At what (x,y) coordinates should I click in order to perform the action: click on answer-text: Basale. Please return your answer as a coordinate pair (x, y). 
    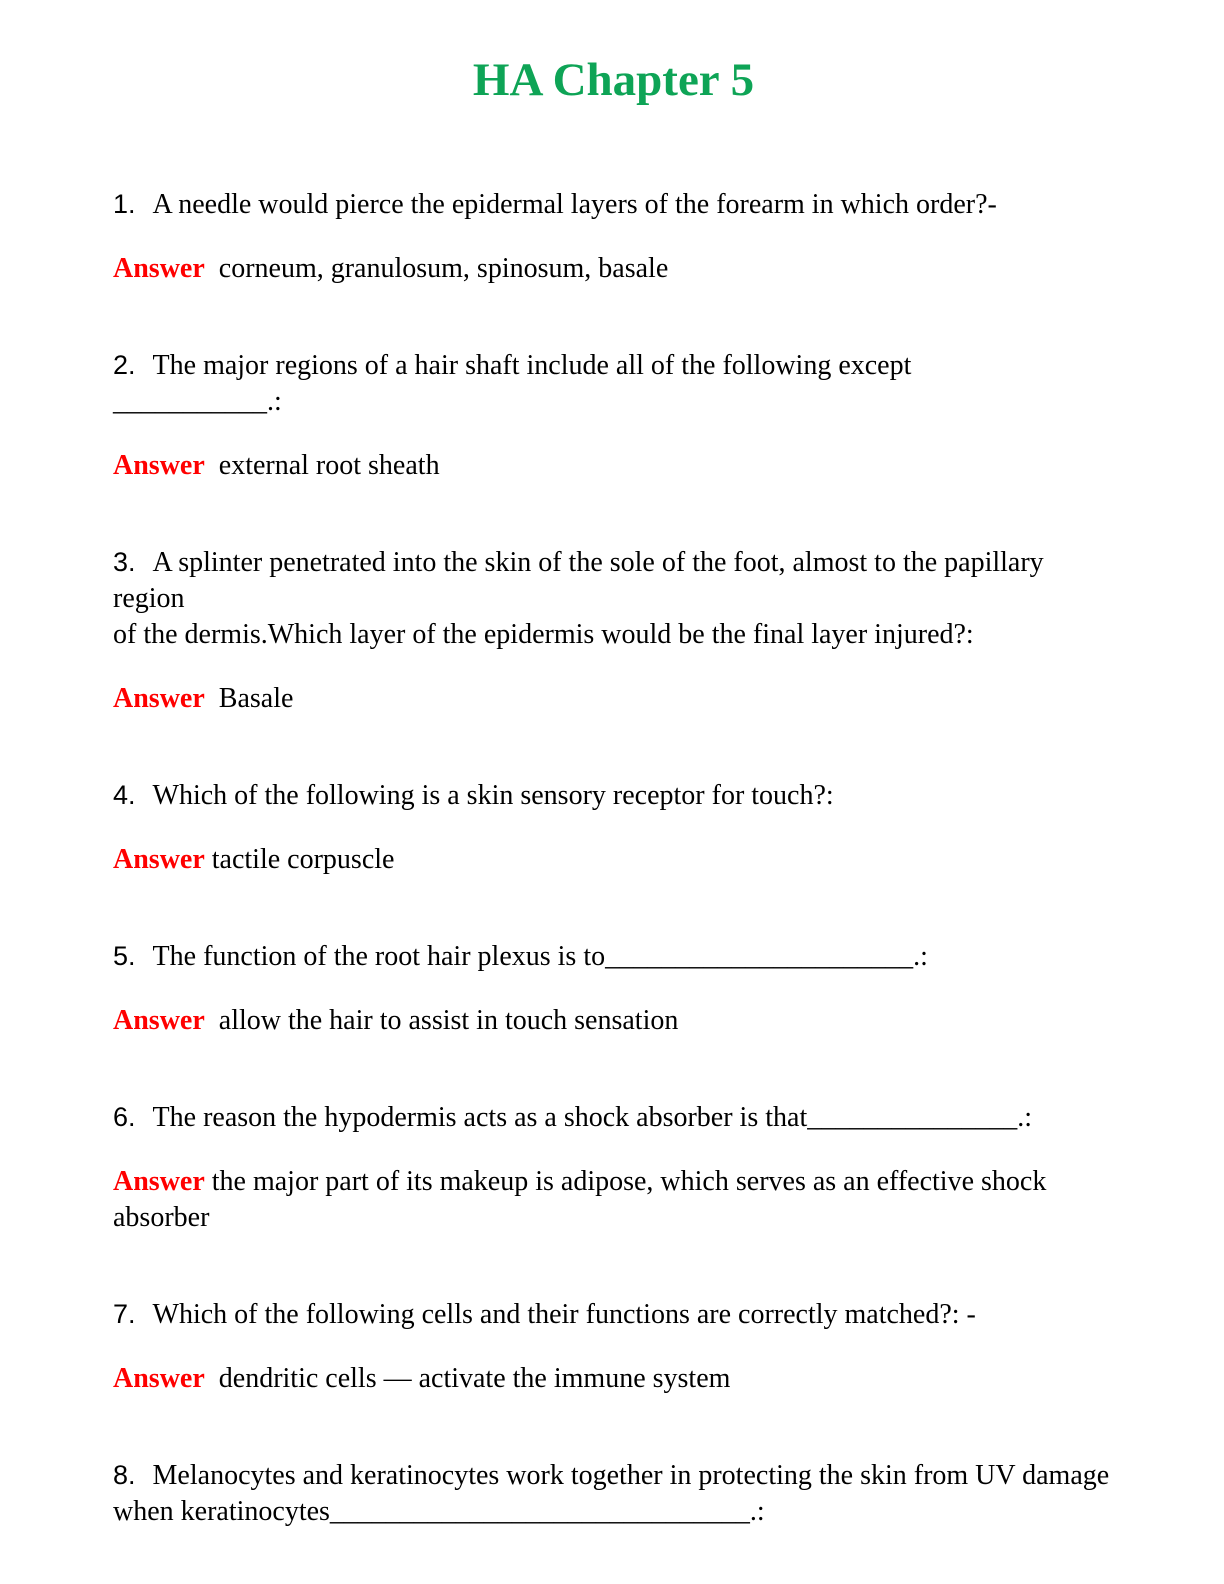
    Looking at the image, I should click on (249, 698).